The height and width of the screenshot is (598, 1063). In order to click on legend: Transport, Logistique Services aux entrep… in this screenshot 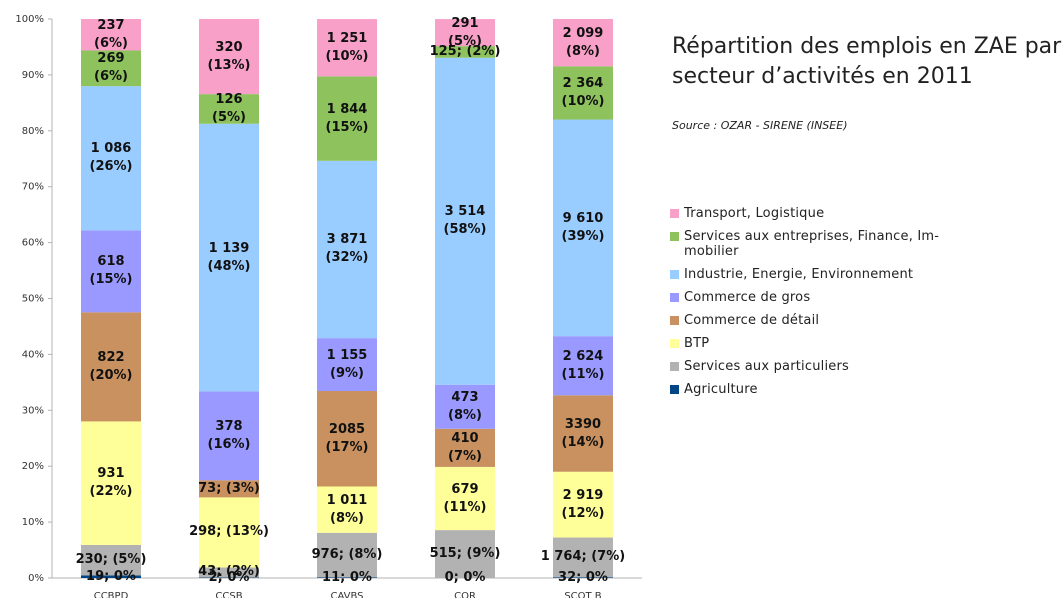, I will do `click(835, 305)`.